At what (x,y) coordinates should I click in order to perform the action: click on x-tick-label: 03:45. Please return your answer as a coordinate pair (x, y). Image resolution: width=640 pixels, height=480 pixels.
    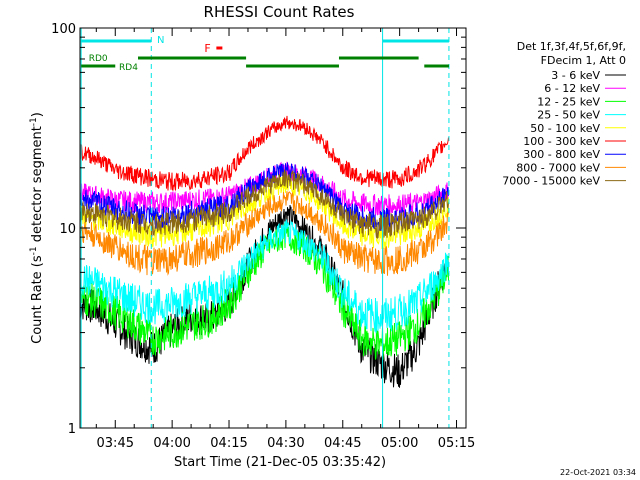
    Looking at the image, I should click on (115, 443).